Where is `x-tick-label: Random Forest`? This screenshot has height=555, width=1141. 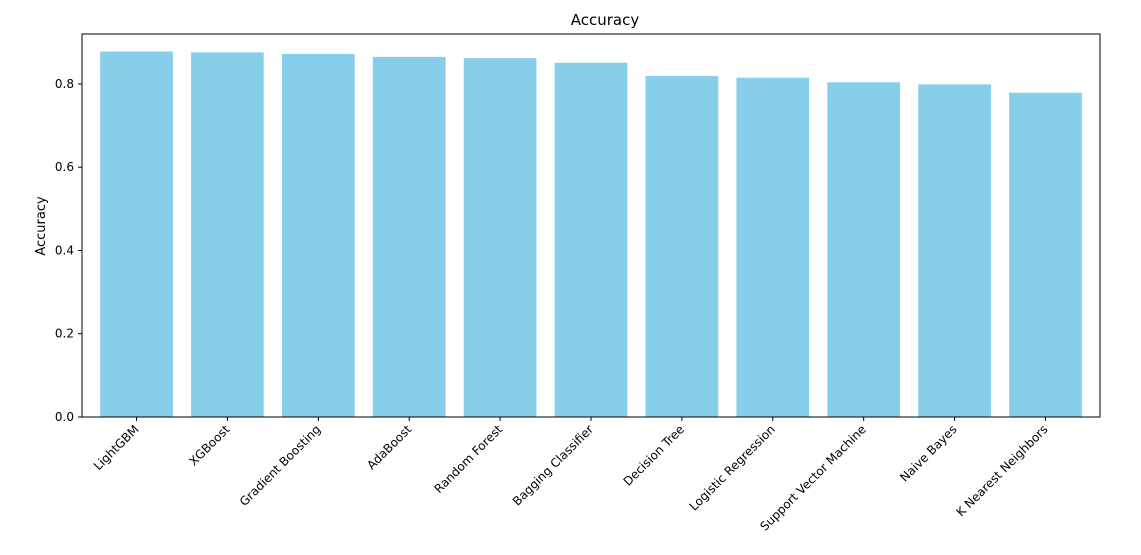 x-tick-label: Random Forest is located at coordinates (468, 459).